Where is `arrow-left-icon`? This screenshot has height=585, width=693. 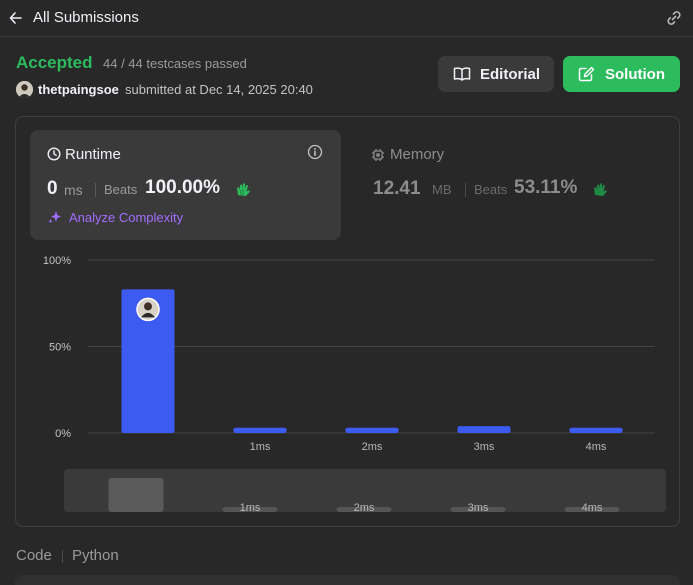
arrow-left-icon is located at coordinates (16, 18).